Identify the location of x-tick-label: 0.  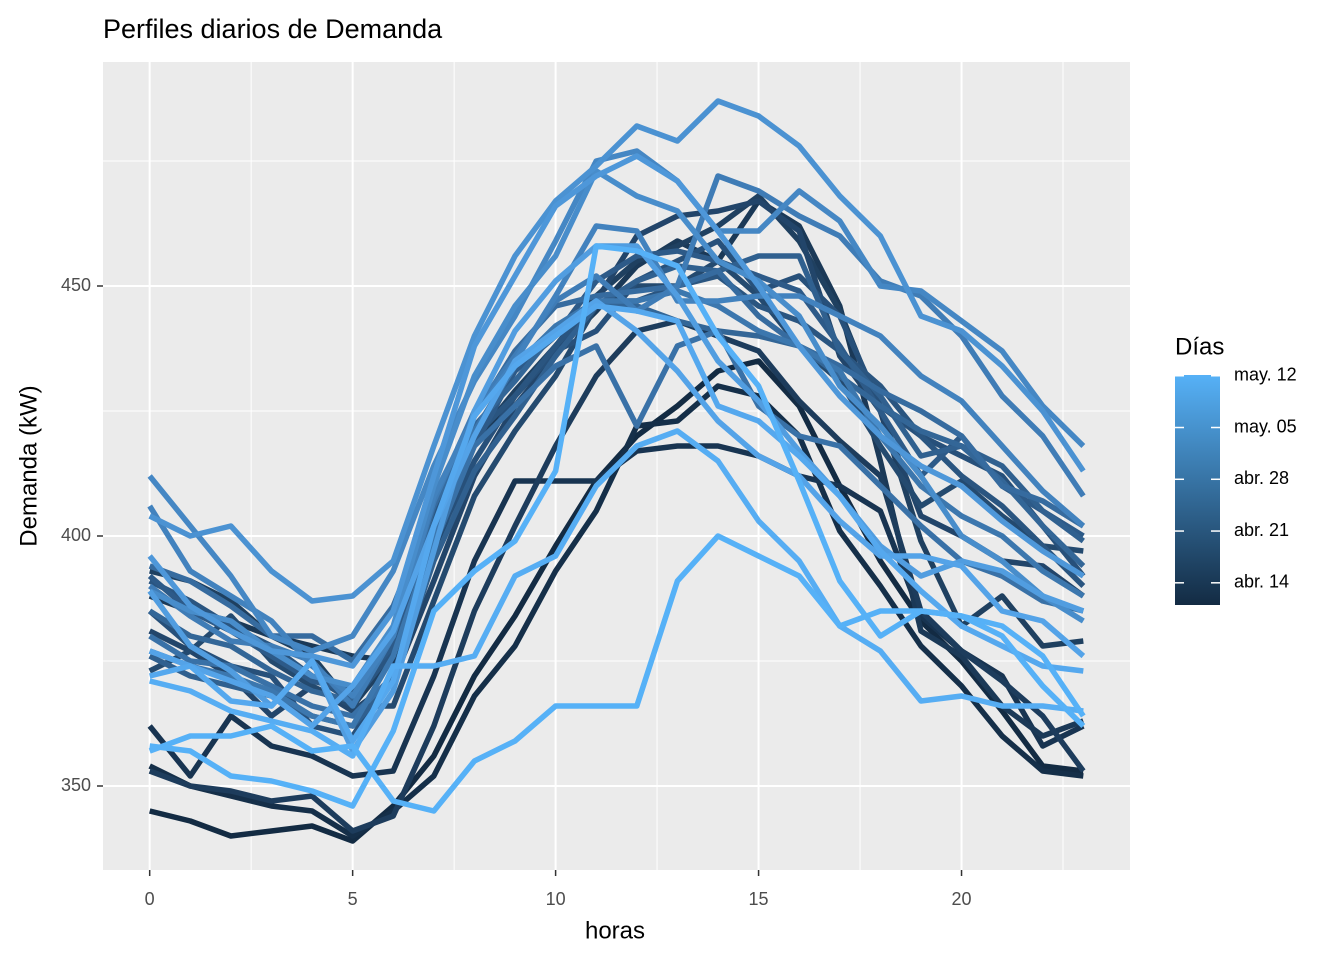
(150, 899).